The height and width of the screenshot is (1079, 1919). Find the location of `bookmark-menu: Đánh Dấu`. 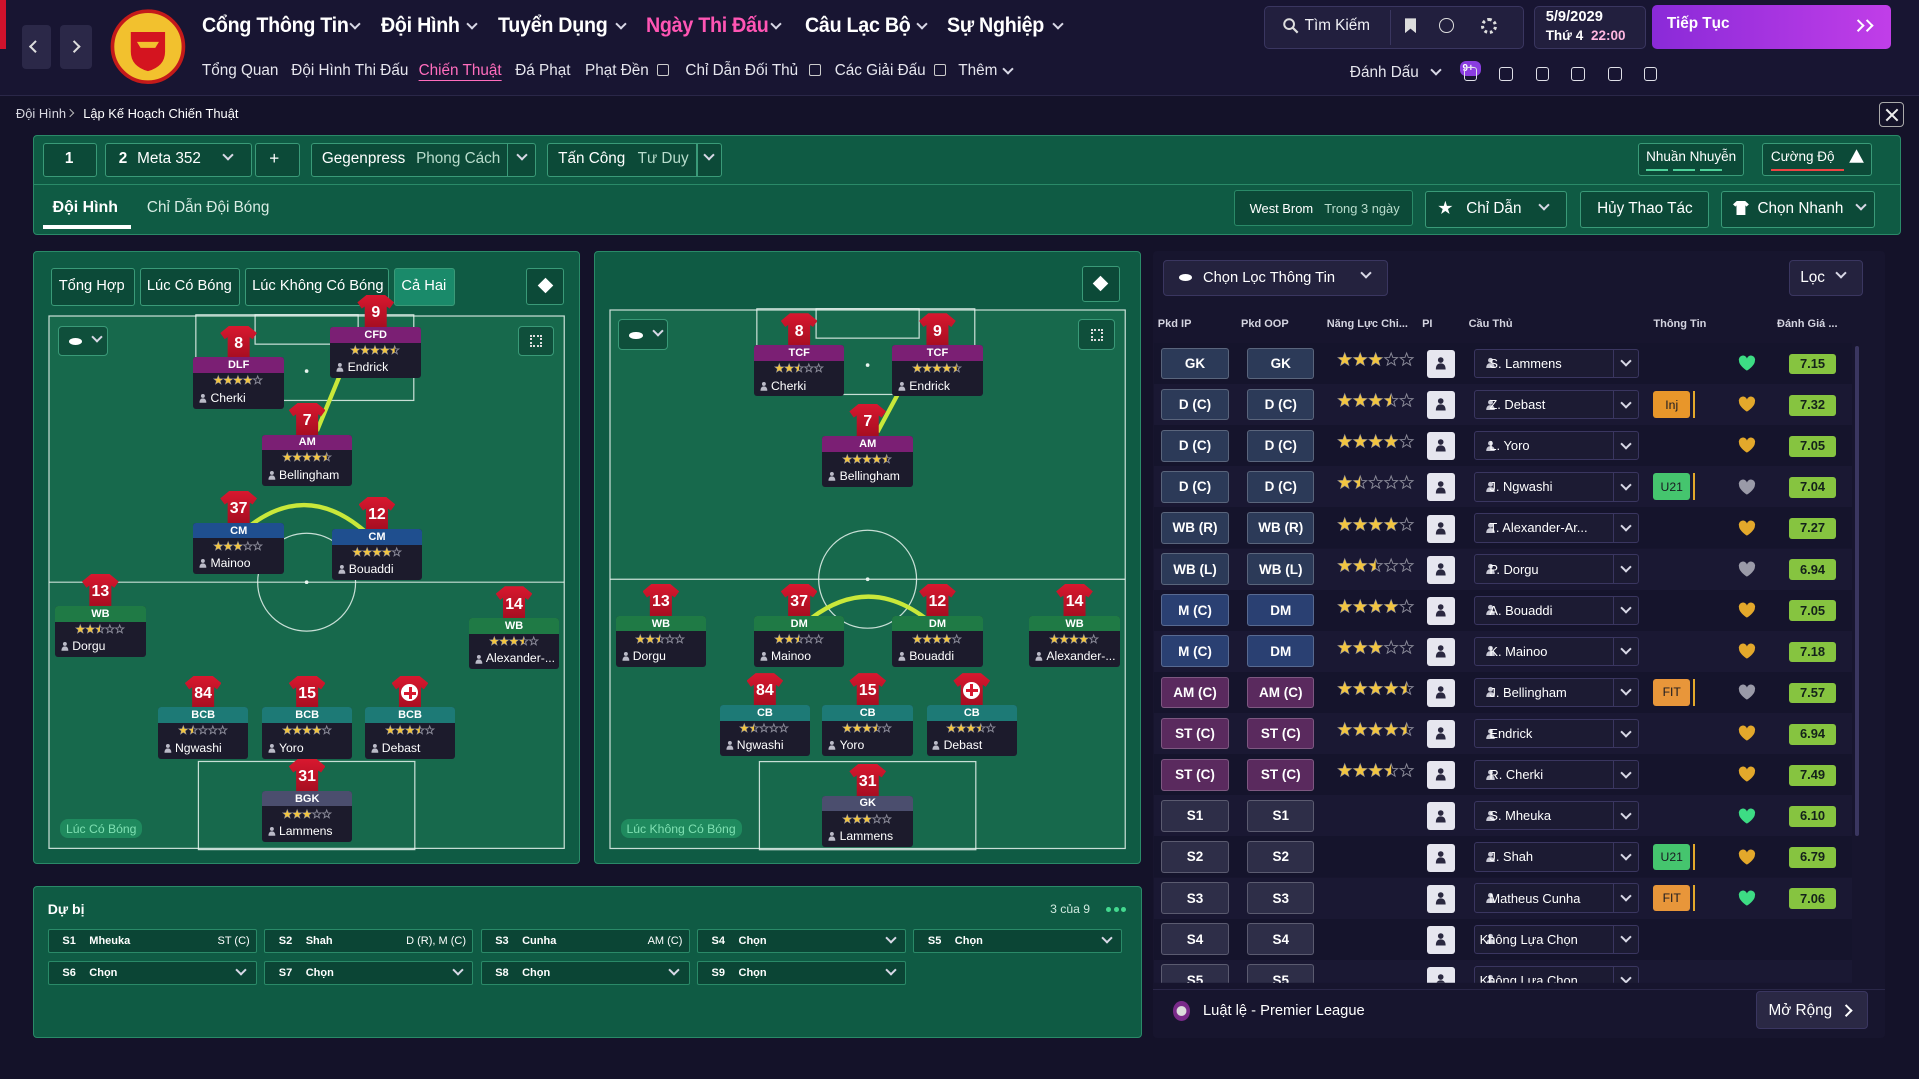

bookmark-menu: Đánh Dấu is located at coordinates (1384, 73).